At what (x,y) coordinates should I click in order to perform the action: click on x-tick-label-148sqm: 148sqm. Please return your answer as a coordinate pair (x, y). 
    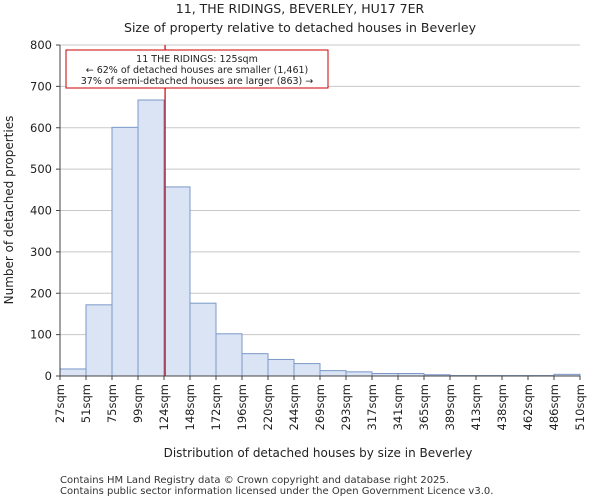
    Looking at the image, I should click on (190, 407).